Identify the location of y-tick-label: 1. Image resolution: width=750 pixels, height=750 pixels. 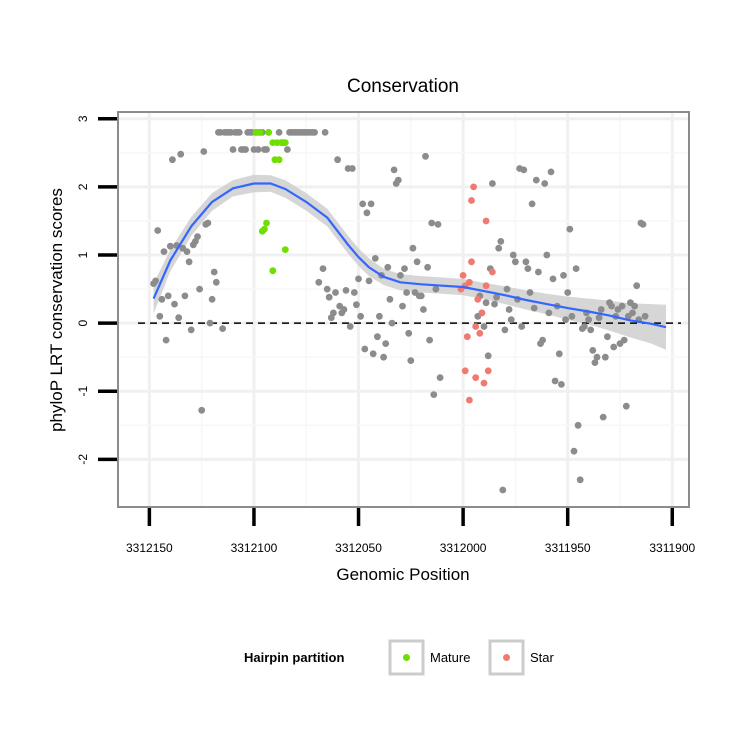
(83, 254).